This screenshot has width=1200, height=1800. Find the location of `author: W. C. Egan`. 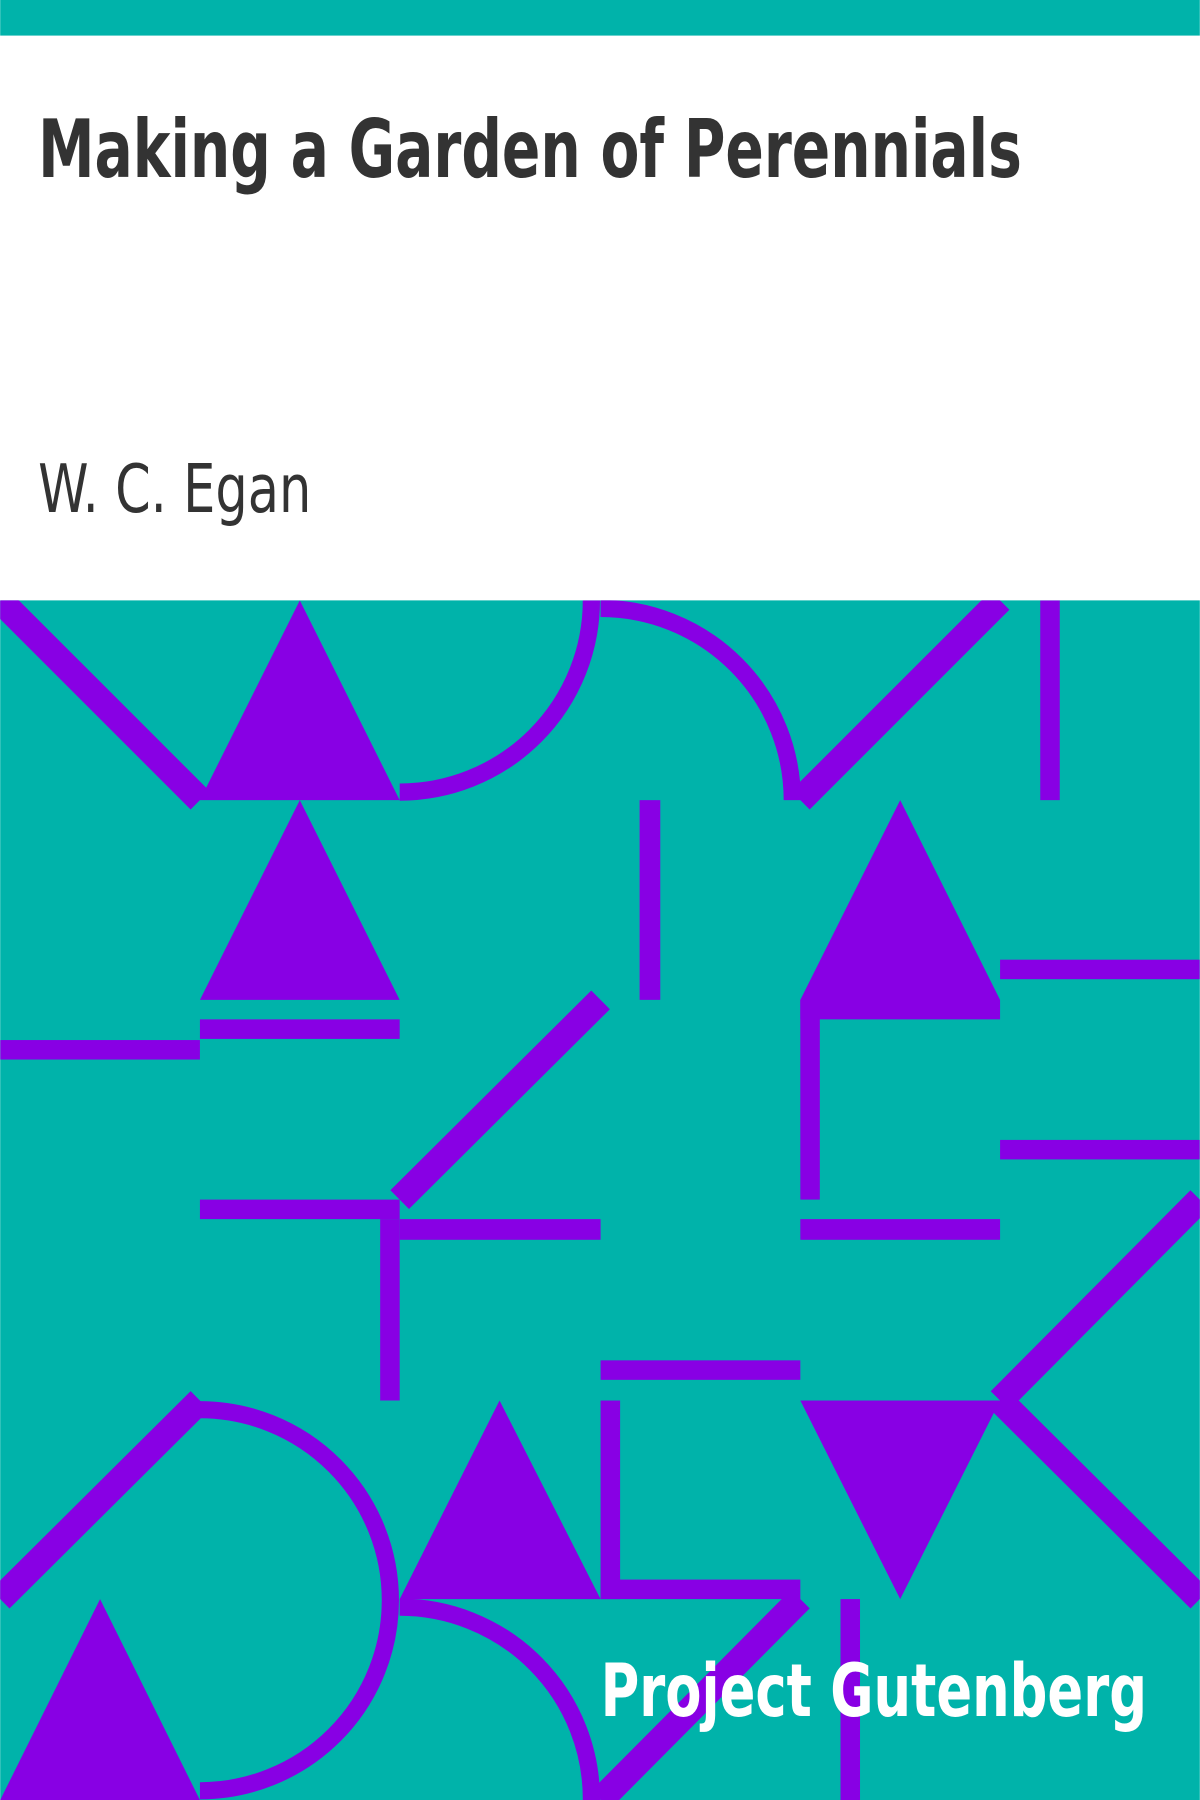

author: W. C. Egan is located at coordinates (174, 489).